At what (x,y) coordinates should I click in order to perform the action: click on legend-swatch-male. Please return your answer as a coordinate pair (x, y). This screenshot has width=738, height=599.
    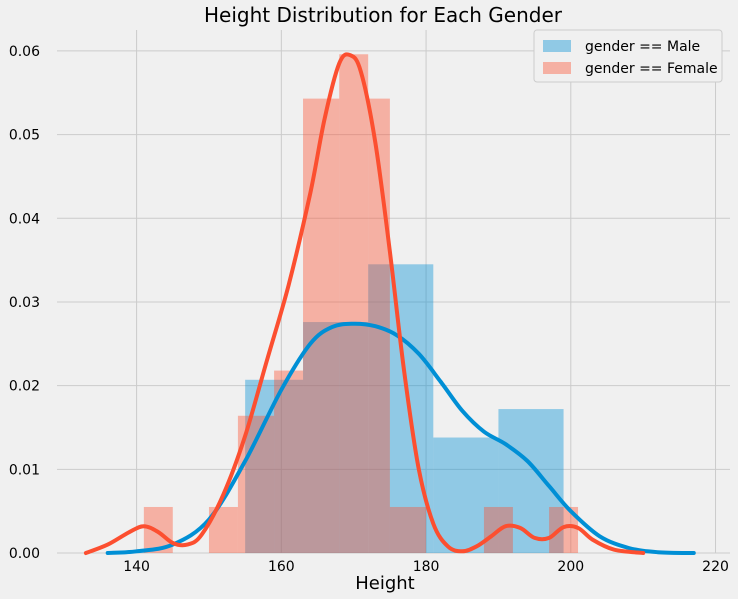
    Looking at the image, I should click on (557, 46).